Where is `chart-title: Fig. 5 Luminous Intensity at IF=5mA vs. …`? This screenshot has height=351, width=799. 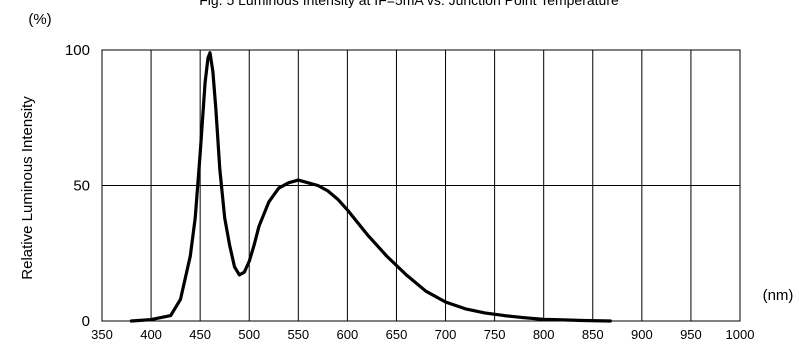
chart-title: Fig. 5 Luminous Intensity at IF=5mA vs. … is located at coordinates (409, 4).